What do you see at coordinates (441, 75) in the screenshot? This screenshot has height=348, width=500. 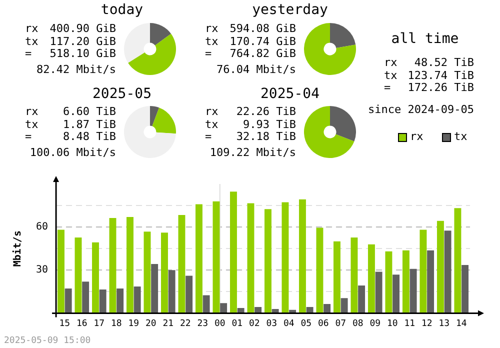 I see `text: 123.74 TiB` at bounding box center [441, 75].